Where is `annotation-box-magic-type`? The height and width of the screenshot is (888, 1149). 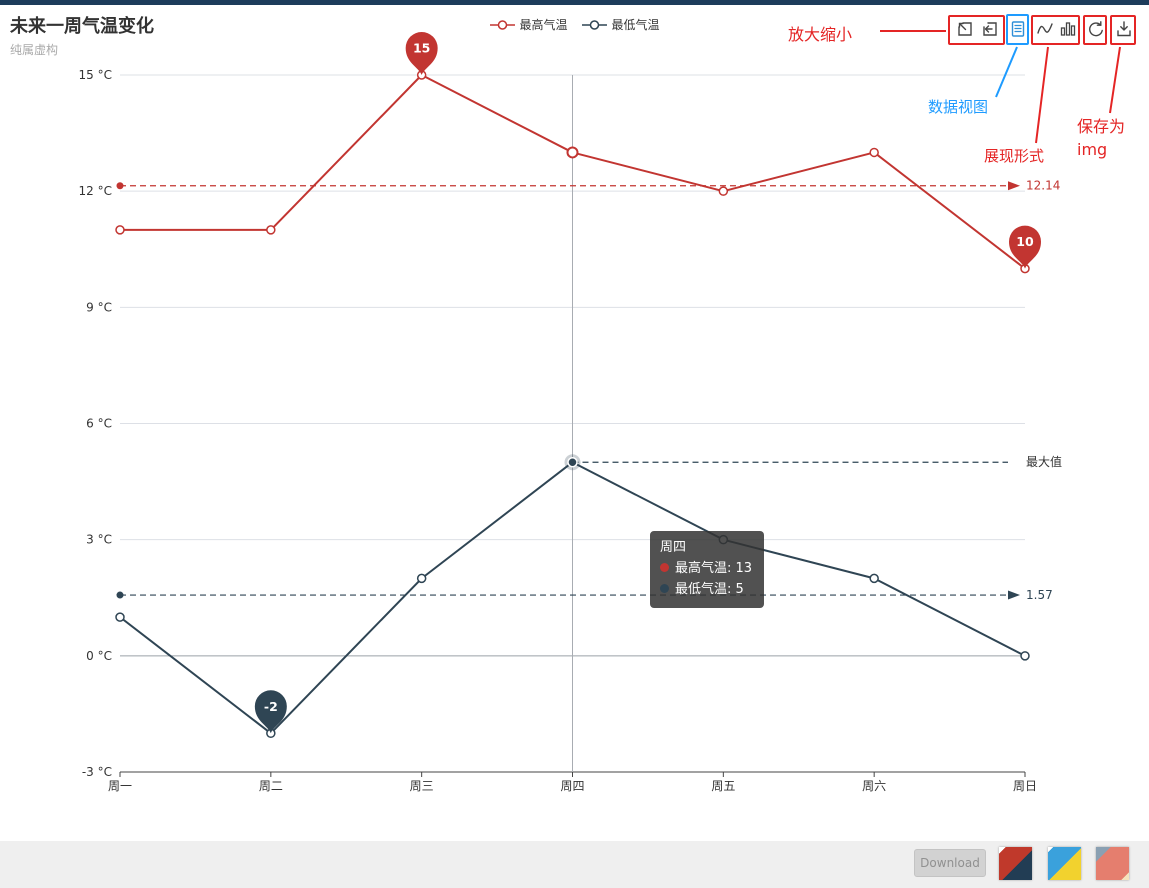
annotation-box-magic-type is located at coordinates (1055, 30).